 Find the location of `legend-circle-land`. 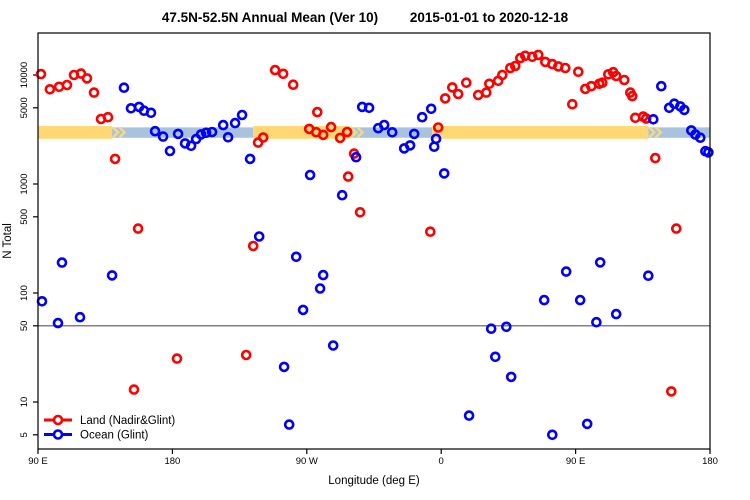

legend-circle-land is located at coordinates (58, 420).